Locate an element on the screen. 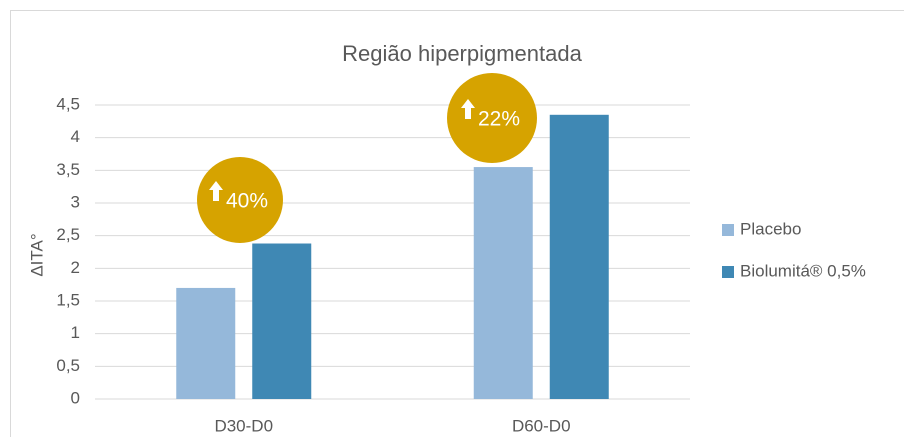 The width and height of the screenshot is (904, 437). y-tick-label: 2,5 is located at coordinates (68, 234).